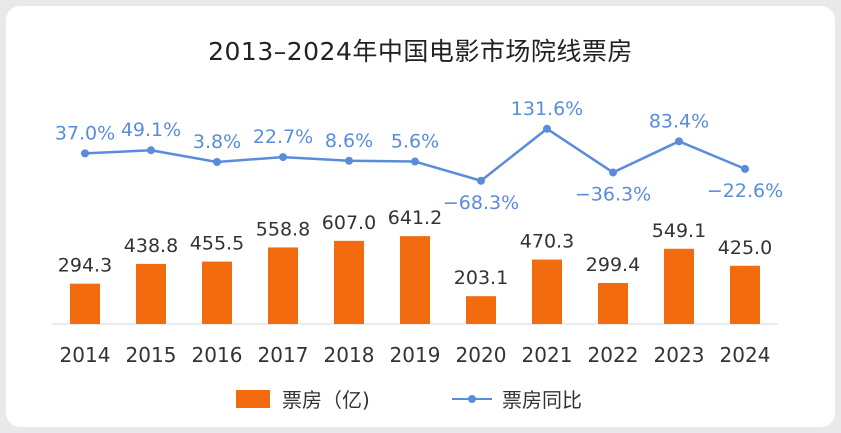 The width and height of the screenshot is (841, 433). What do you see at coordinates (745, 248) in the screenshot?
I see `bar-value-label: 425.0` at bounding box center [745, 248].